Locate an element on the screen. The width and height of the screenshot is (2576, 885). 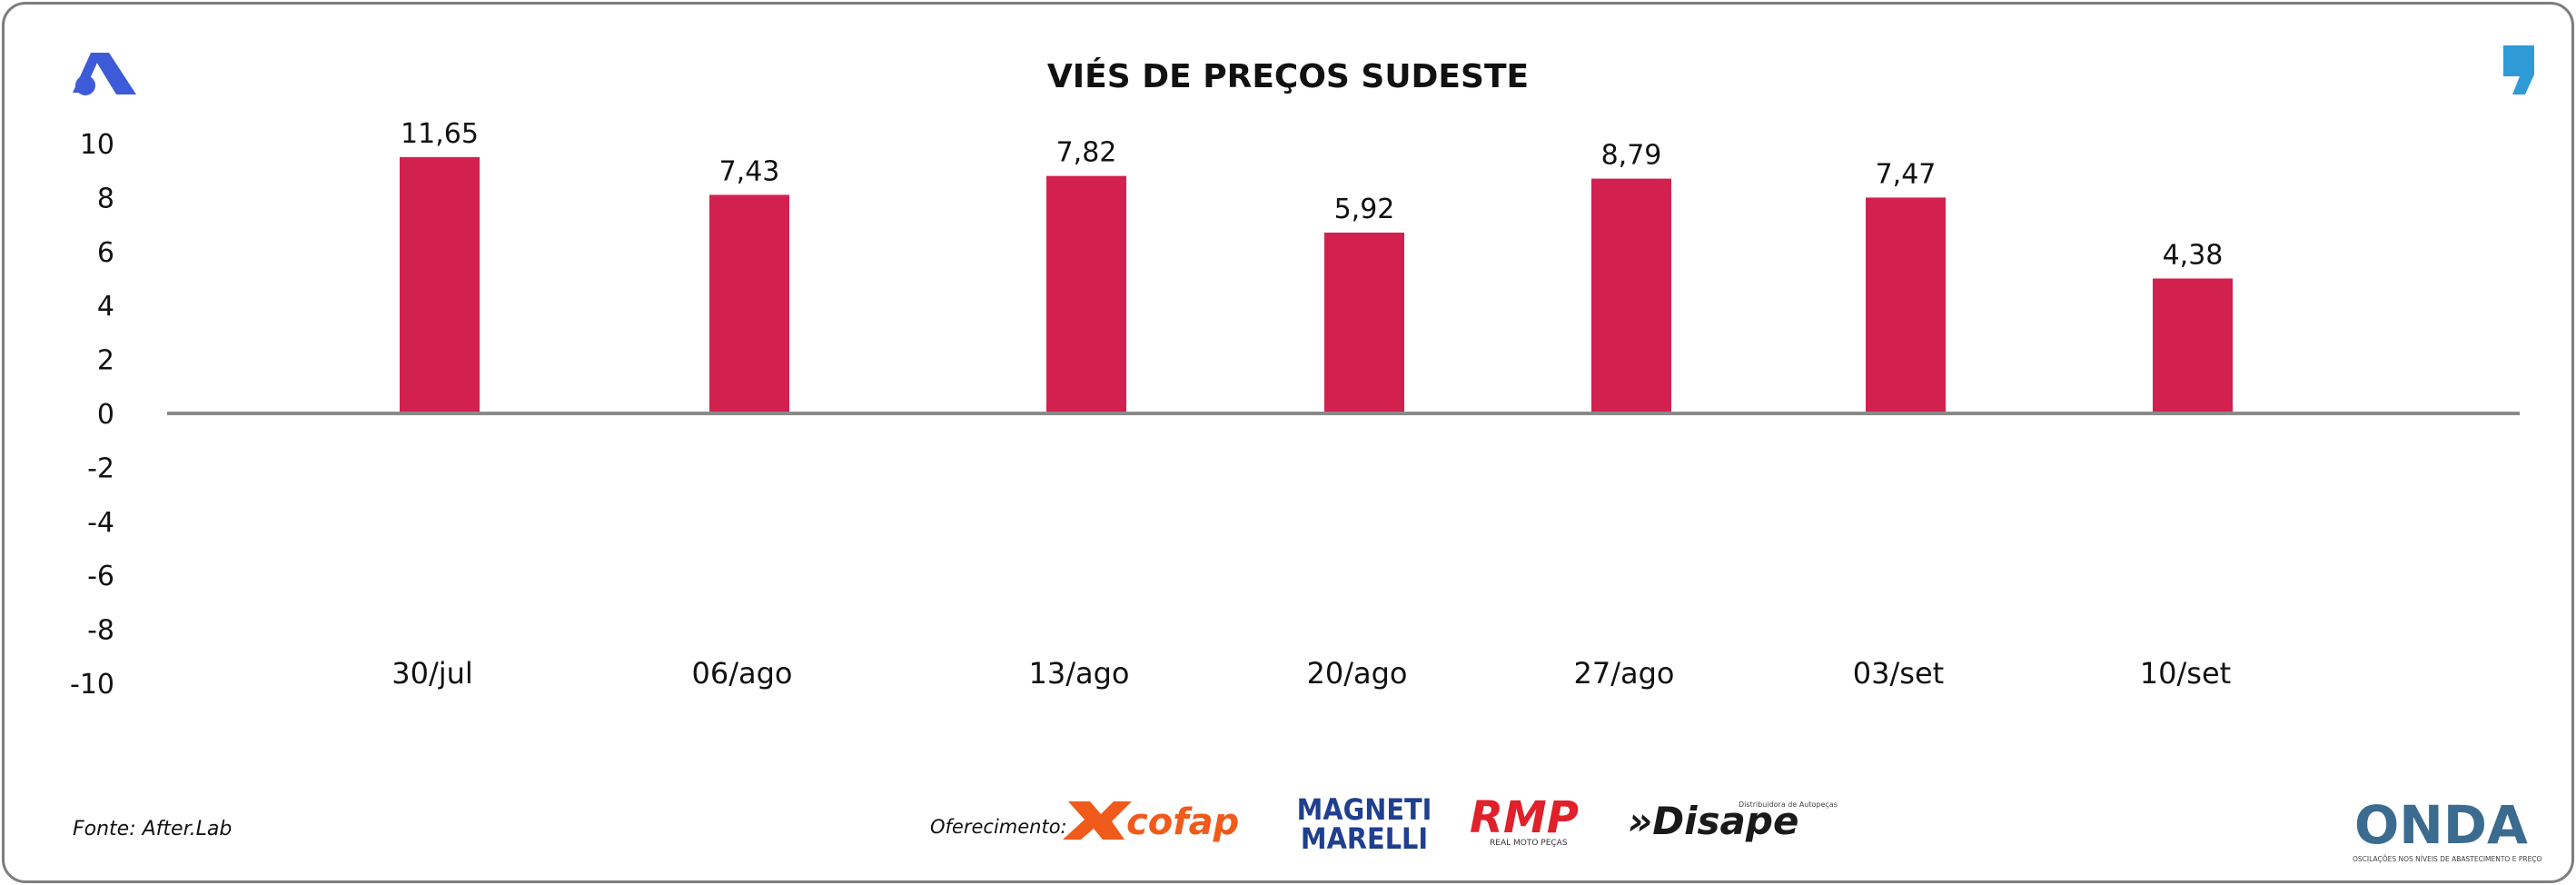
marelli-text: MARELLI is located at coordinates (1364, 838).